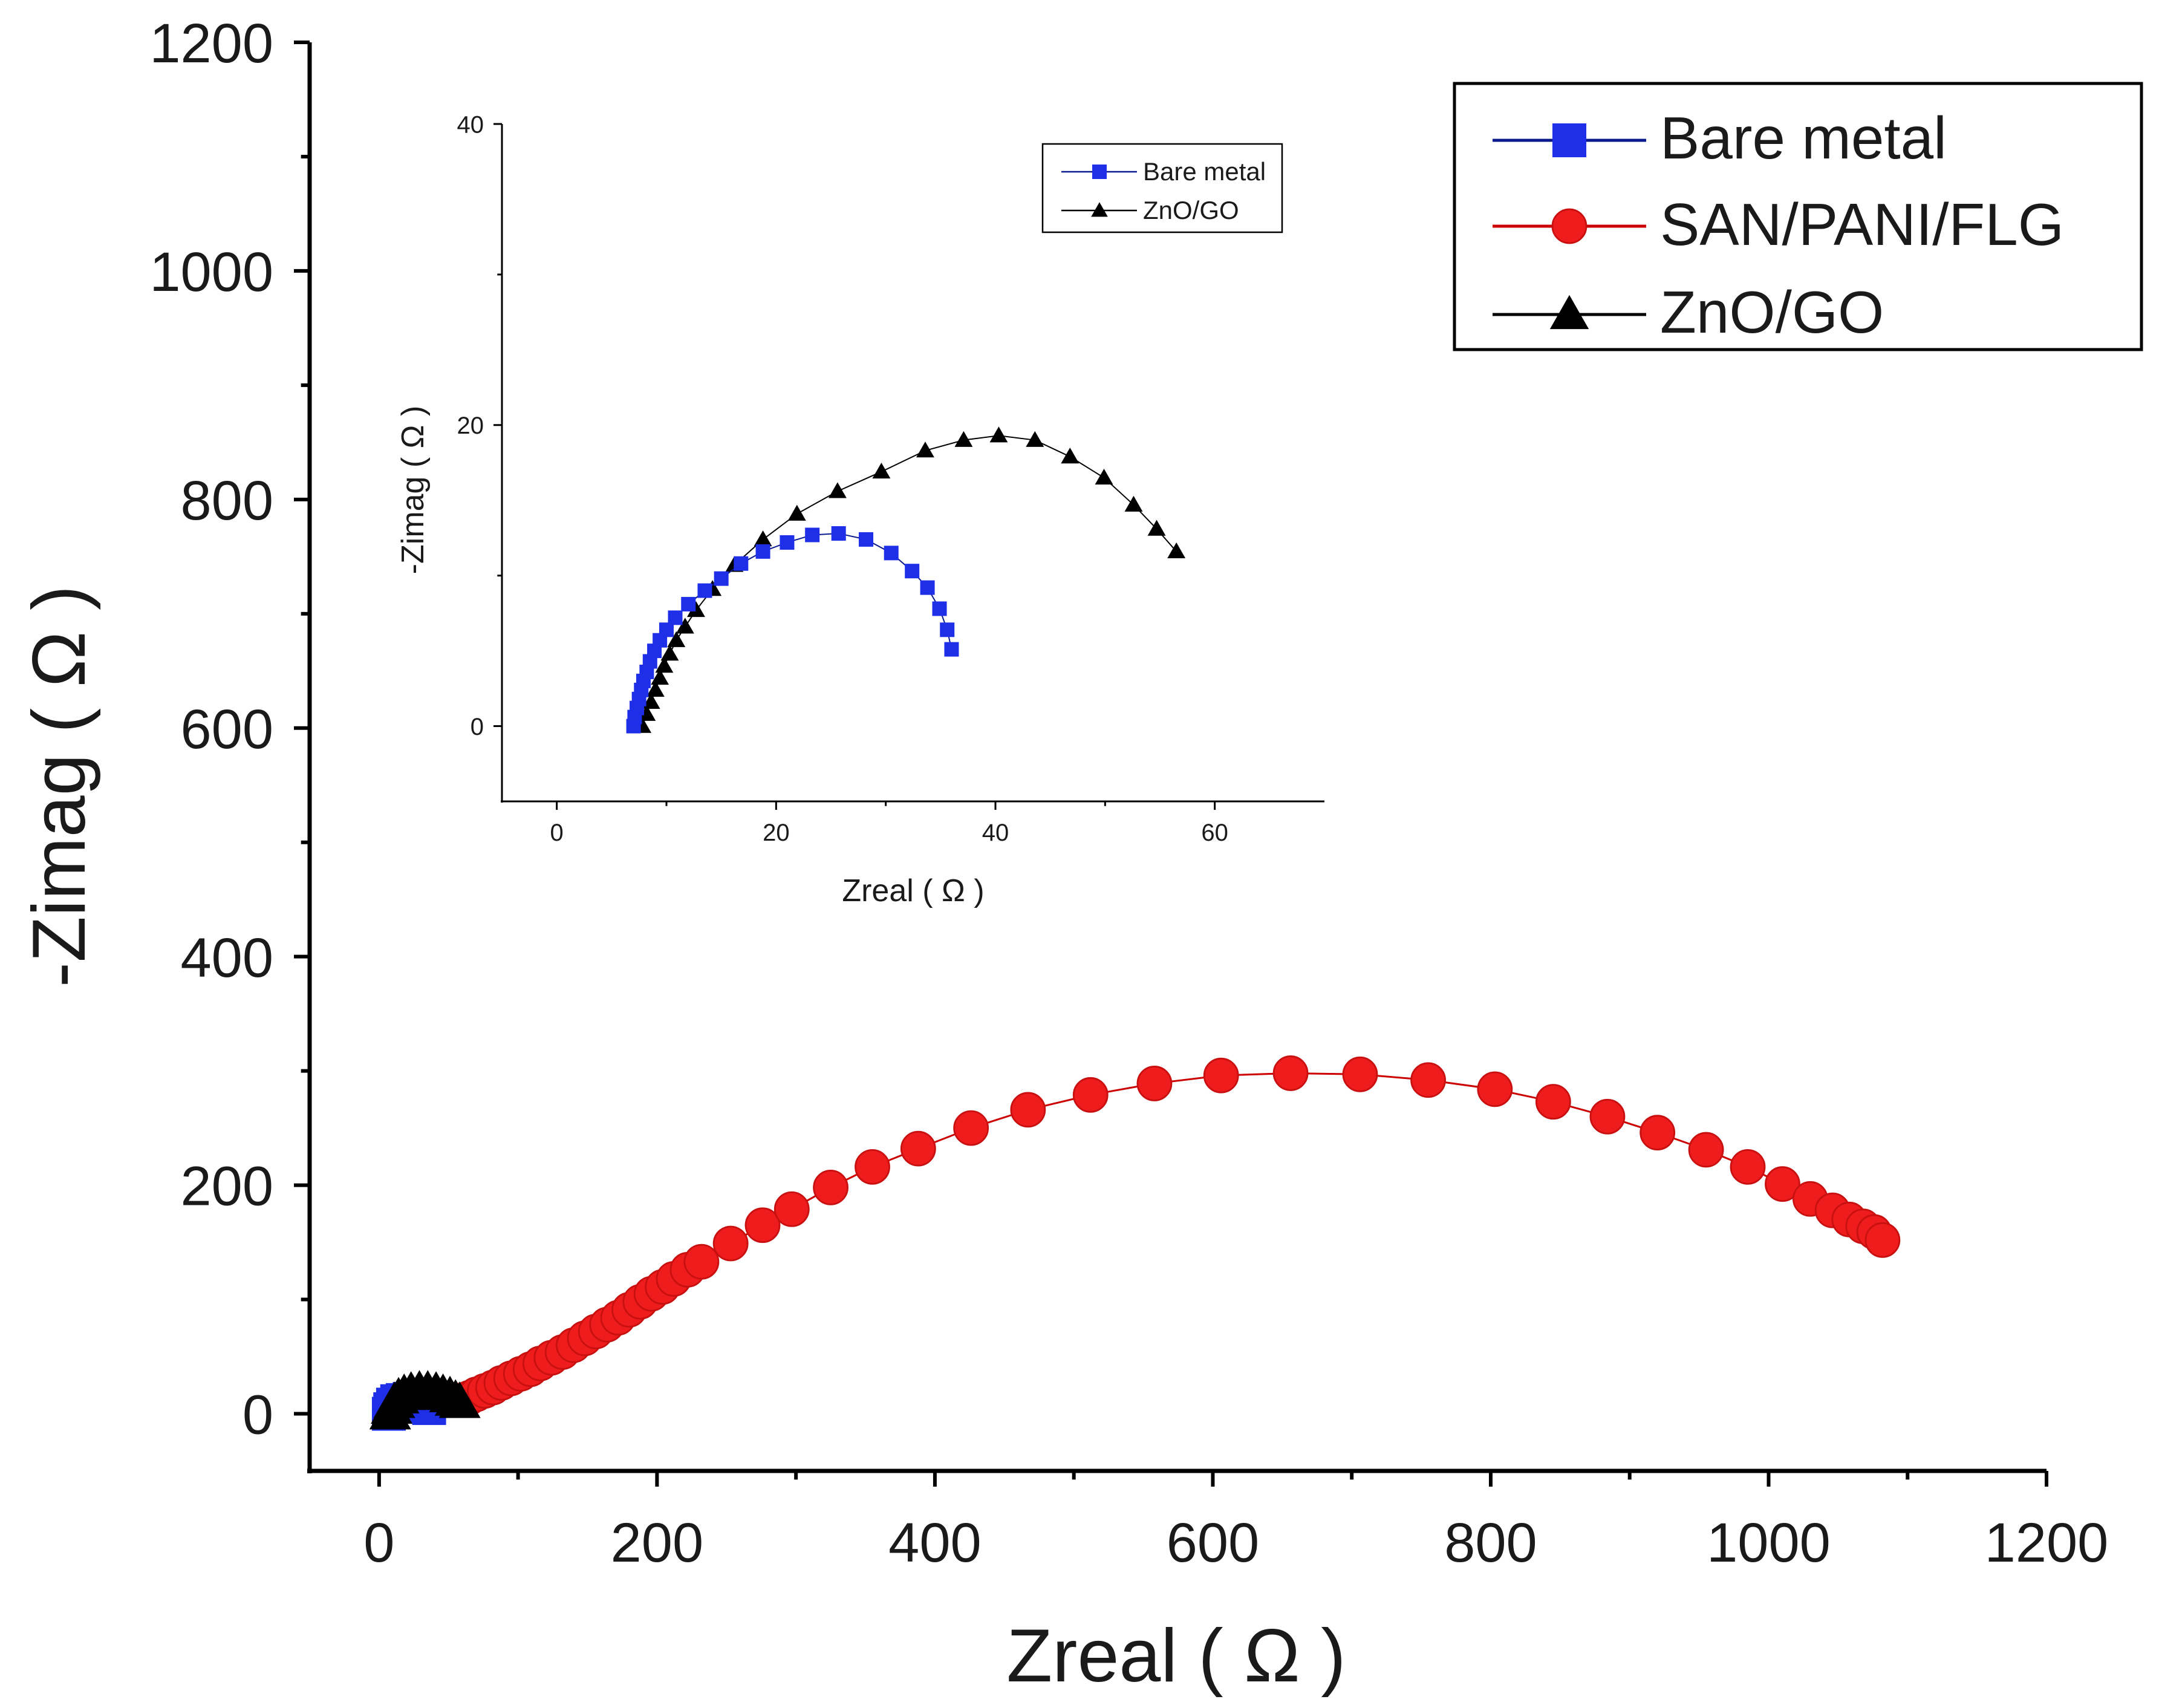 The image size is (2159, 1708). Describe the element at coordinates (211, 272) in the screenshot. I see `main-y-tick-label: 1000` at that location.